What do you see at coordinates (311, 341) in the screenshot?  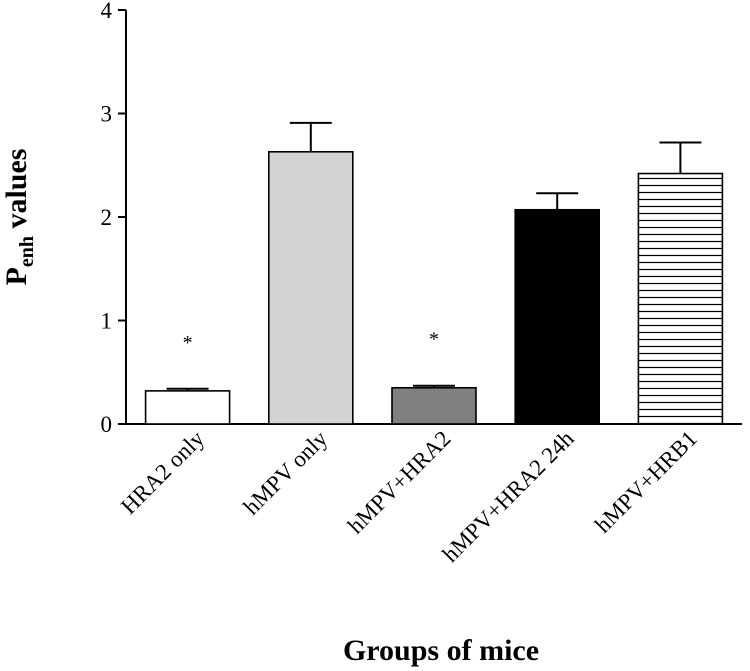 I see `annotations: * *` at bounding box center [311, 341].